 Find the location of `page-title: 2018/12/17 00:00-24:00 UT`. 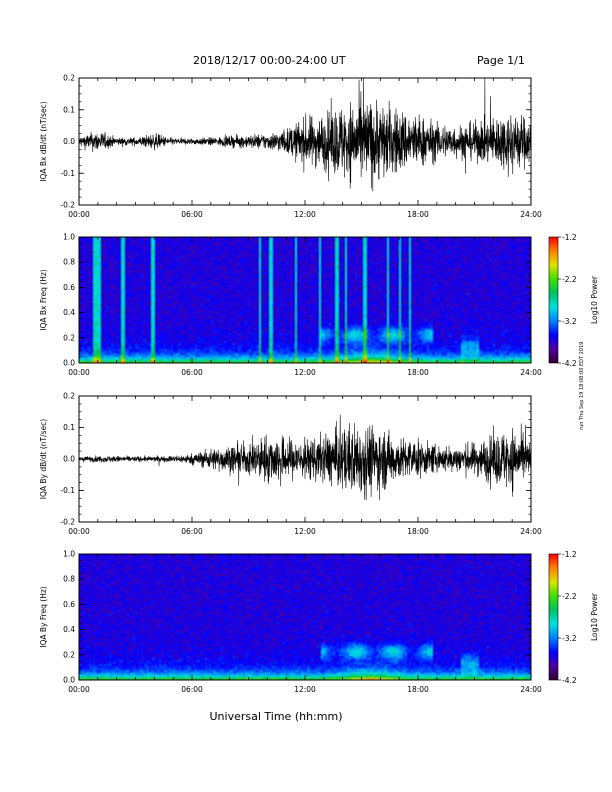

page-title: 2018/12/17 00:00-24:00 UT is located at coordinates (269, 60).